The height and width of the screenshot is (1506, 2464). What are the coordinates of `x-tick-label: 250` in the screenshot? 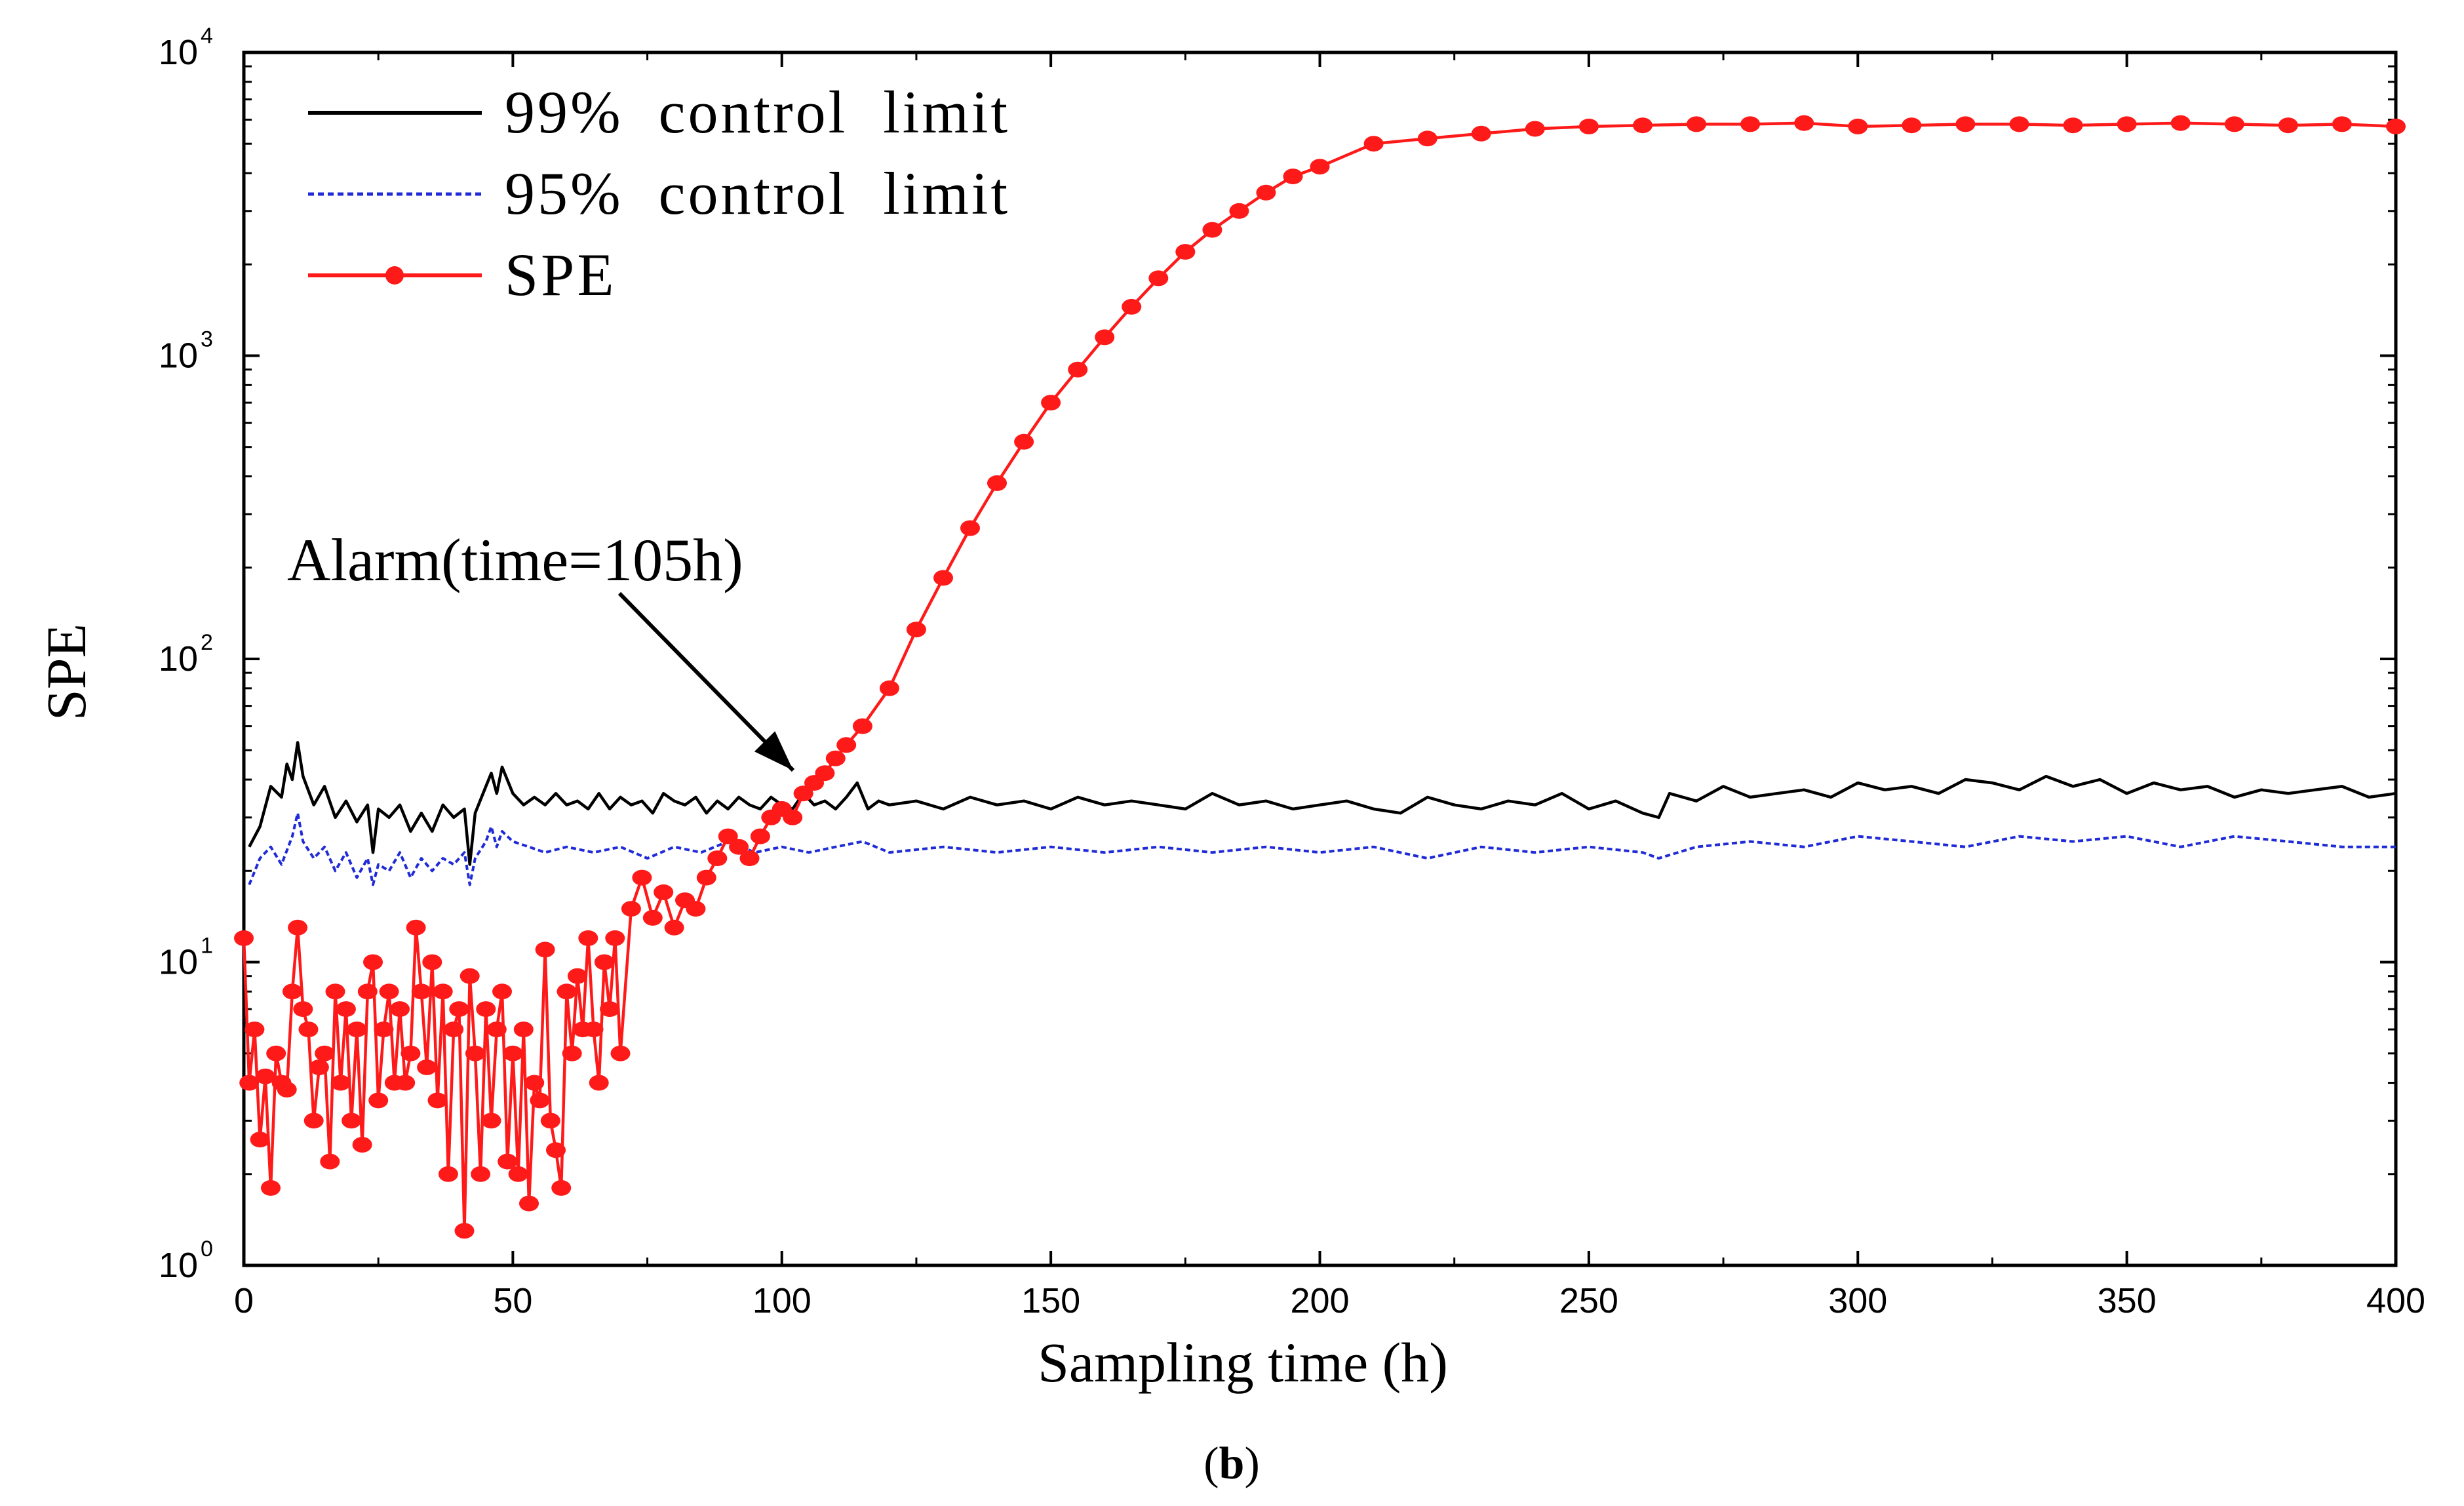 It's located at (1588, 1300).